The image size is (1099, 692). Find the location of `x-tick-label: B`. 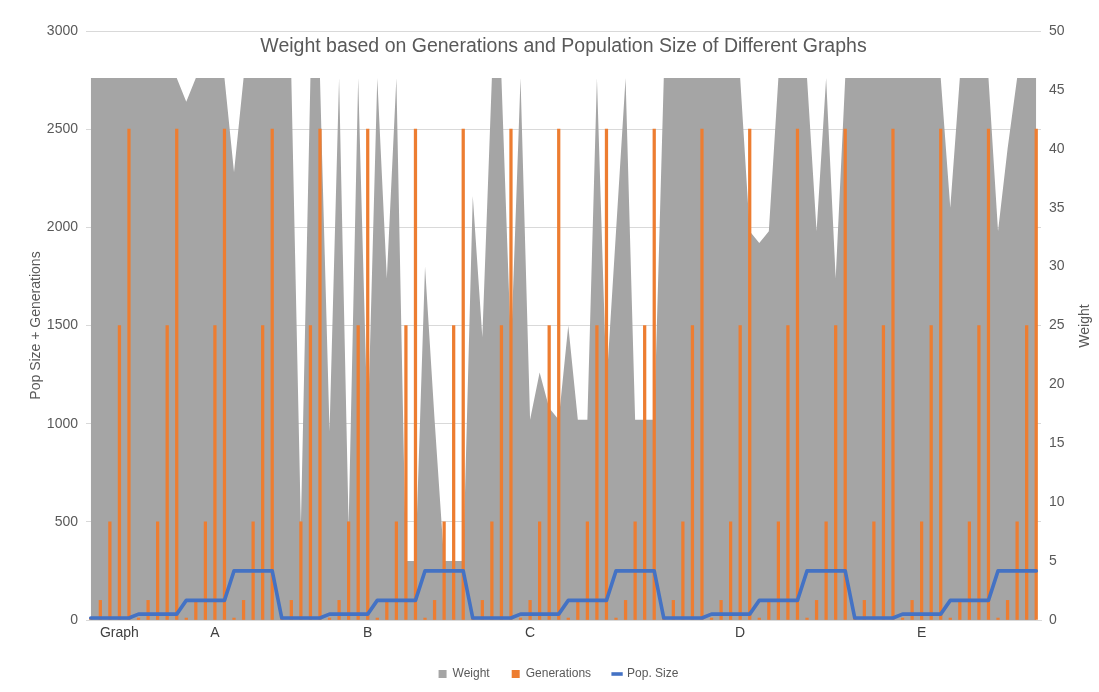

x-tick-label: B is located at coordinates (368, 632).